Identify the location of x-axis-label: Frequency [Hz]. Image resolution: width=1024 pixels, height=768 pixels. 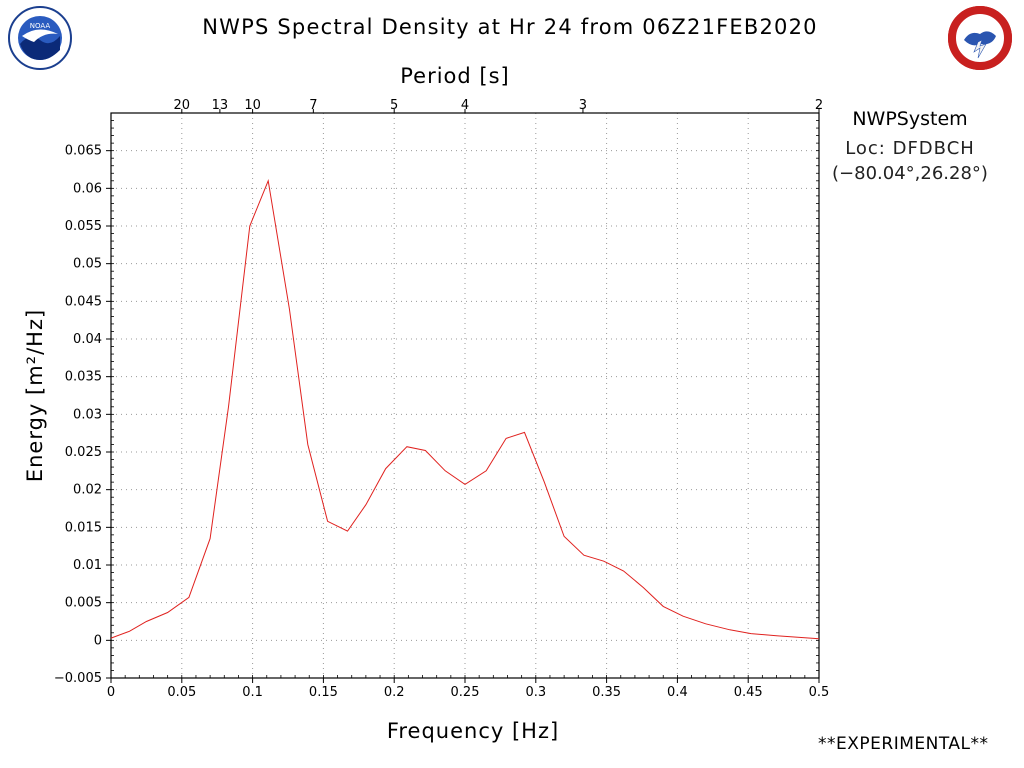
(473, 731).